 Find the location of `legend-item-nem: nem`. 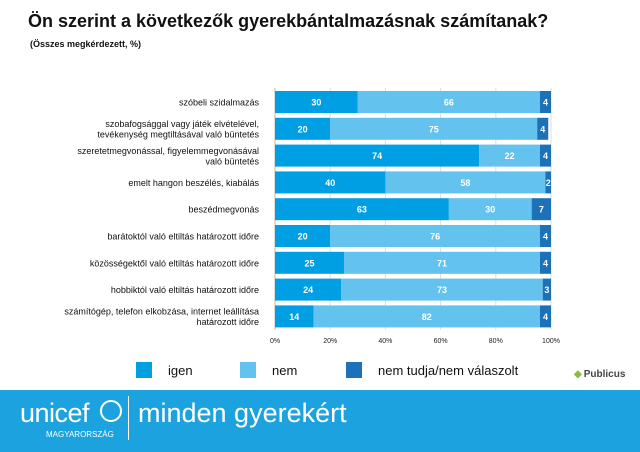

legend-item-nem: nem is located at coordinates (268, 370).